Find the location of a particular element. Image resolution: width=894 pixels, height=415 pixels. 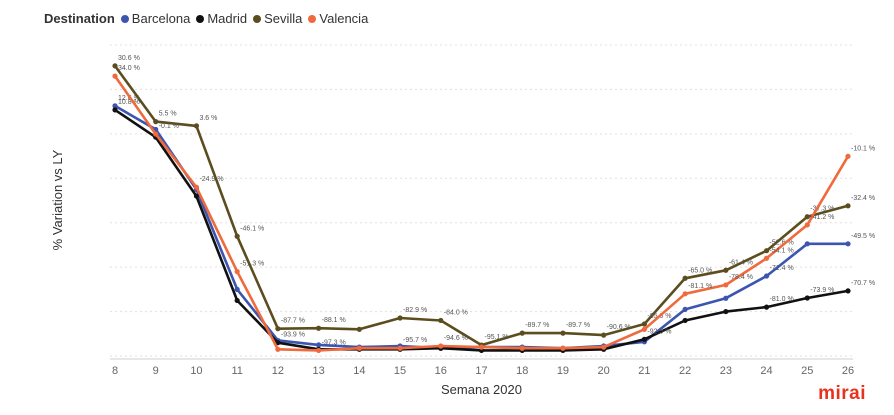

x-tick-label: 23 is located at coordinates (726, 371).